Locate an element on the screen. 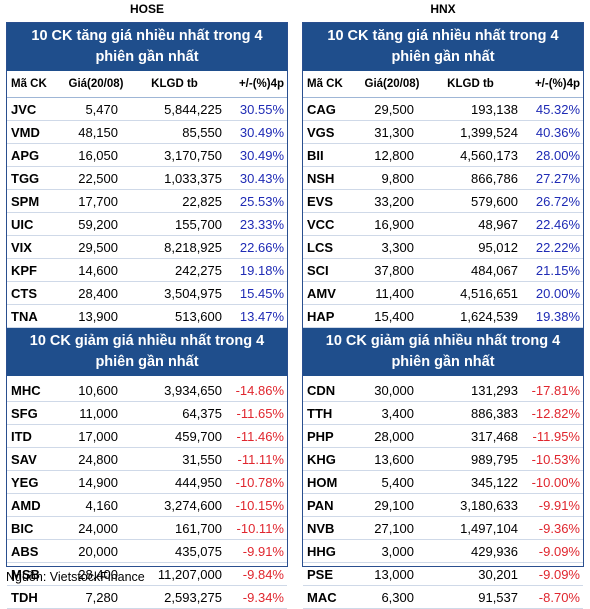 This screenshot has height=609, width=590. ticker-cell: JVC is located at coordinates (24, 109).